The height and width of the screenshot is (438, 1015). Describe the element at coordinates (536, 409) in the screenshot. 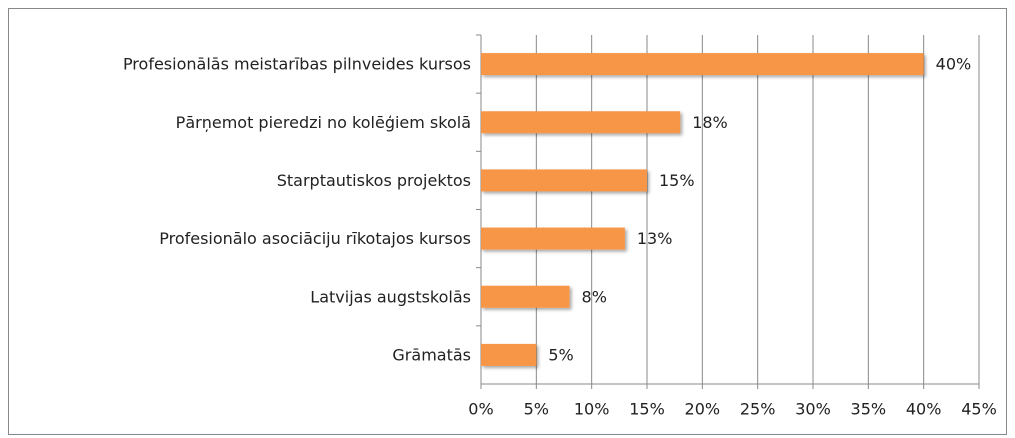

I see `x-tick-label: 5%` at that location.